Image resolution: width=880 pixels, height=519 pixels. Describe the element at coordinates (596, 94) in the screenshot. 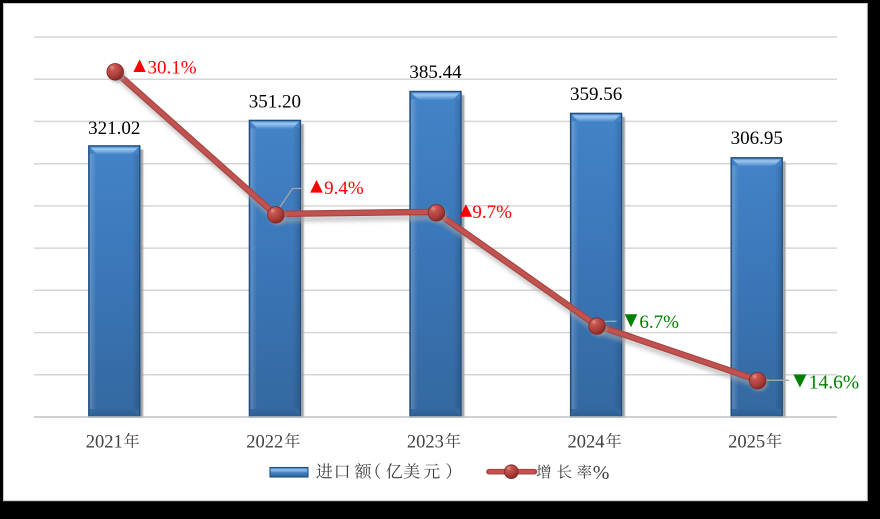

I see `svg-text: 359.56` at that location.